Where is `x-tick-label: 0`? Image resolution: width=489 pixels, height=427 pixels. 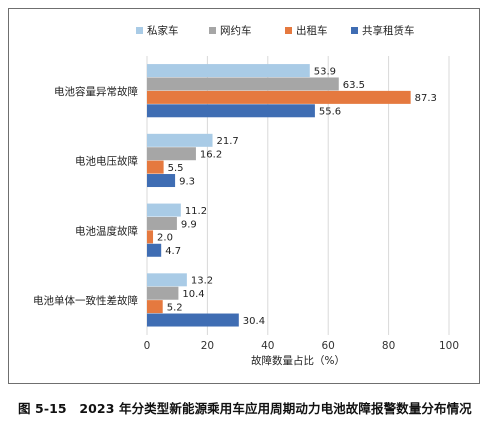 x-tick-label: 0 is located at coordinates (147, 346).